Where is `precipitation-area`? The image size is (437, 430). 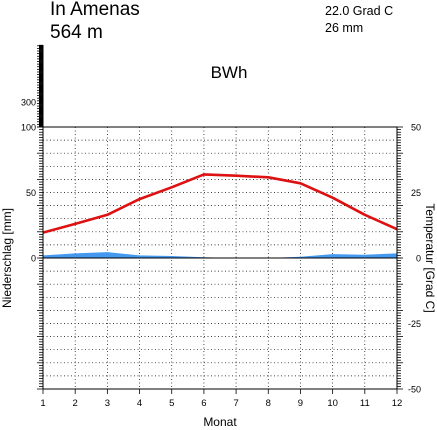 precipitation-area is located at coordinates (220, 255).